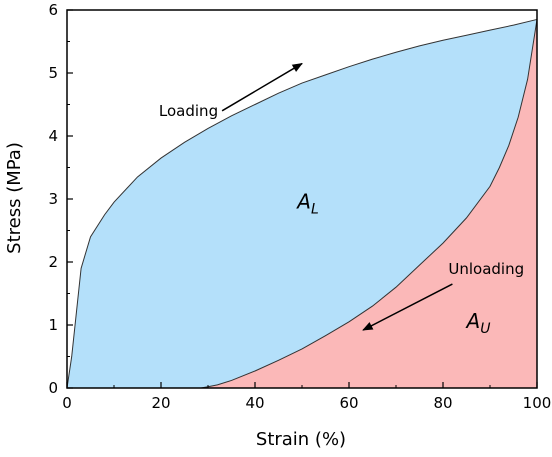 The width and height of the screenshot is (552, 457). Describe the element at coordinates (442, 403) in the screenshot. I see `x-tick-label: 80` at that location.